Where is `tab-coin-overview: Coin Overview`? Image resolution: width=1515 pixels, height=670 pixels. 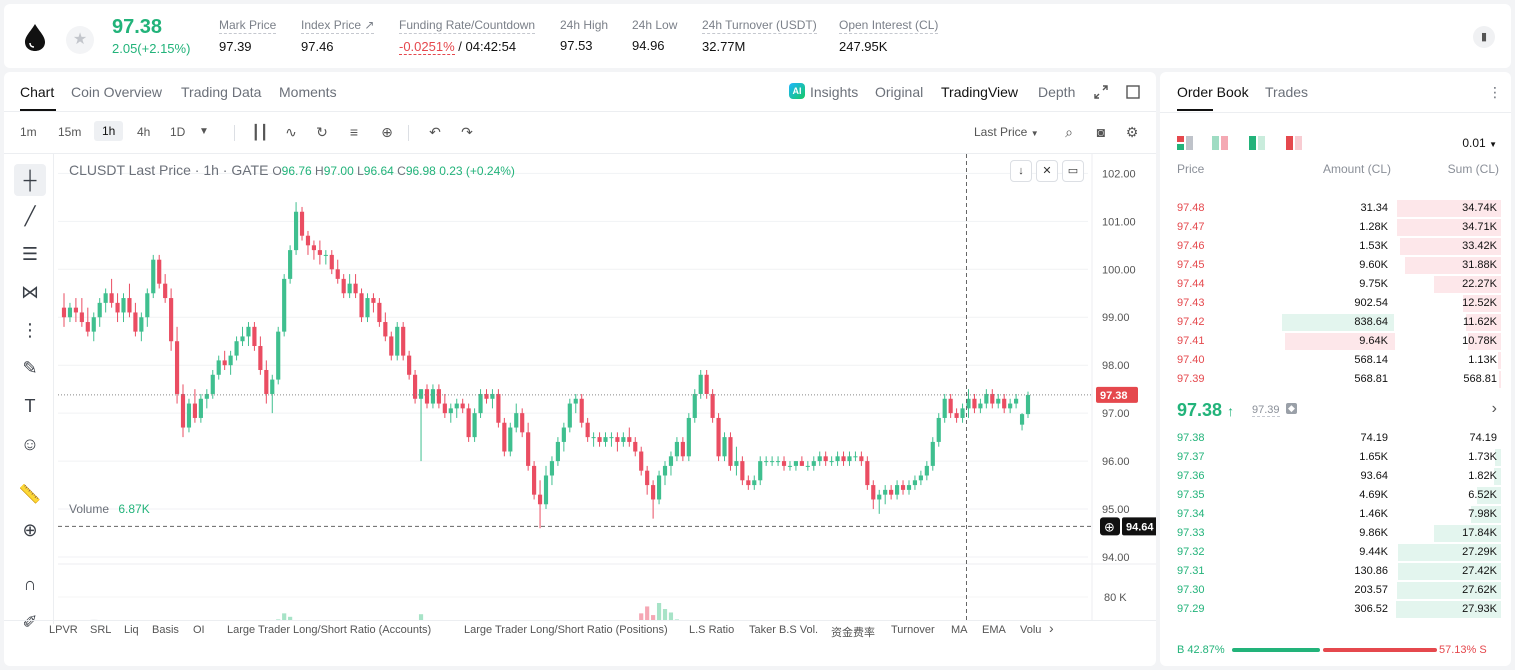
tab-coin-overview: Coin Overview is located at coordinates (117, 92).